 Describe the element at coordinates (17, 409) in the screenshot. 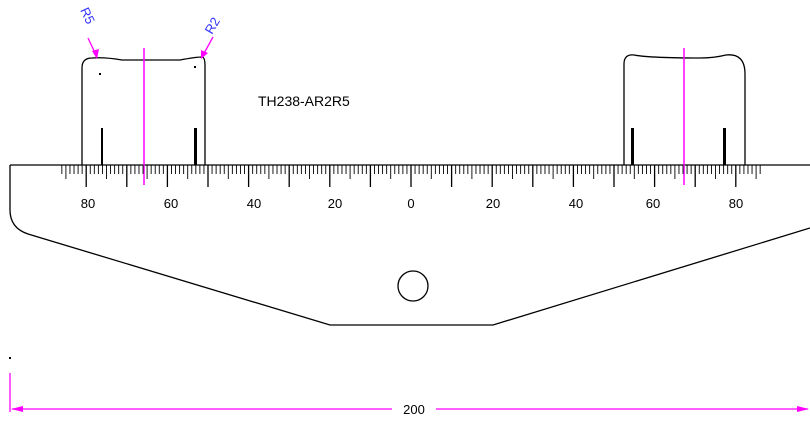

I see `dimension-arrow-left` at that location.